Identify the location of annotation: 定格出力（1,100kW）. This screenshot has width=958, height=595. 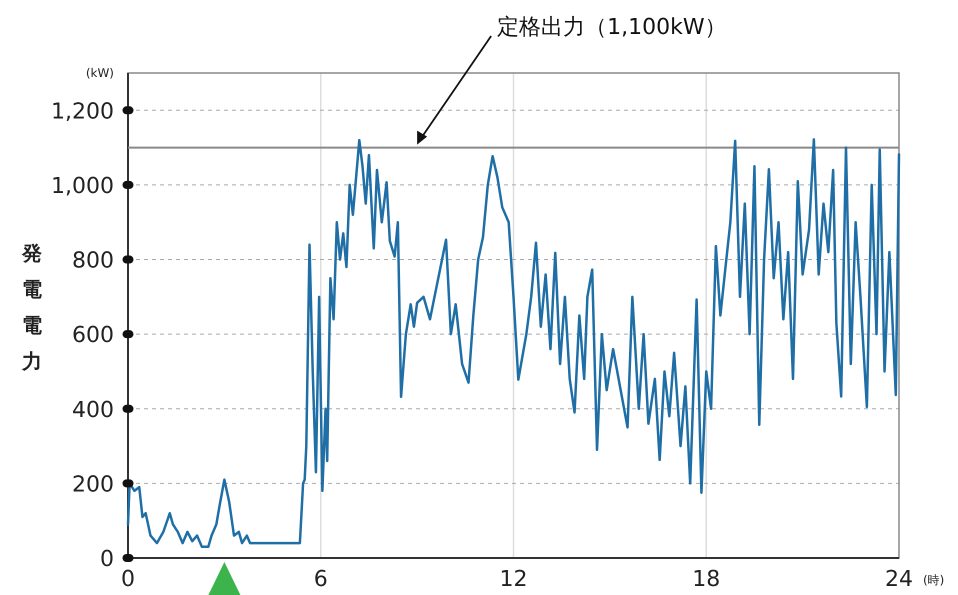
(612, 27).